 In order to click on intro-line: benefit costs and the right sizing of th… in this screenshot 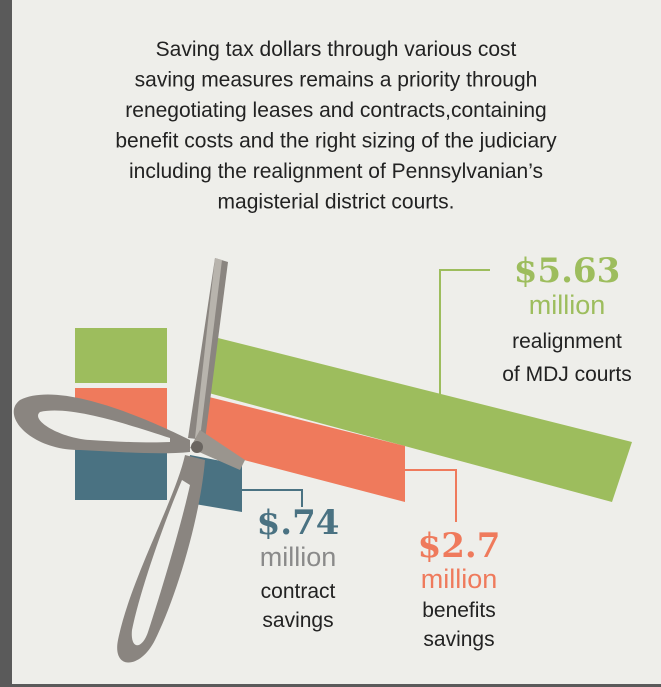, I will do `click(336, 141)`.